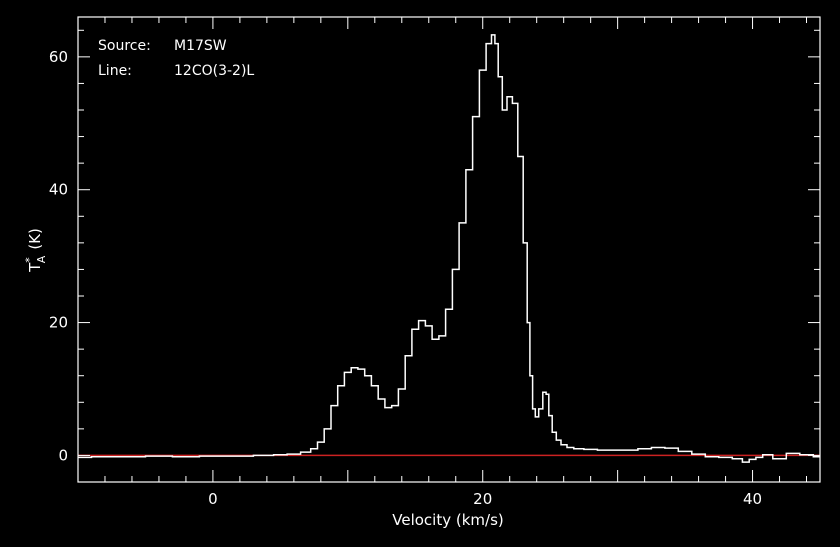 This screenshot has height=547, width=840. I want to click on x-tick-label: 40, so click(752, 499).